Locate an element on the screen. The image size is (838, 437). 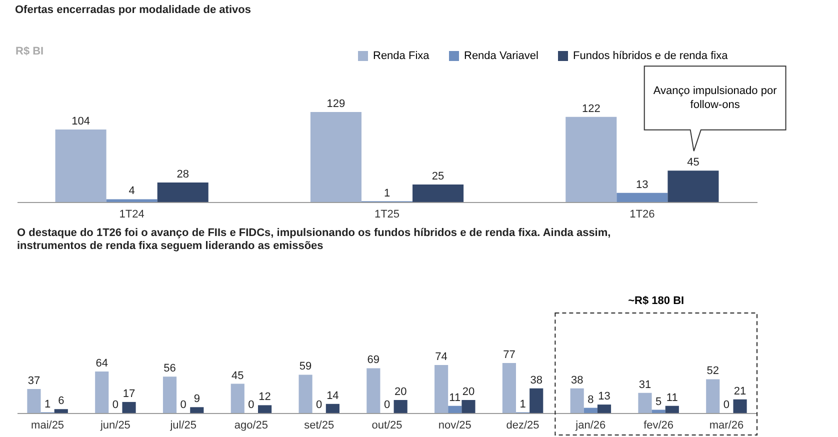
data-label: 59 is located at coordinates (305, 366).